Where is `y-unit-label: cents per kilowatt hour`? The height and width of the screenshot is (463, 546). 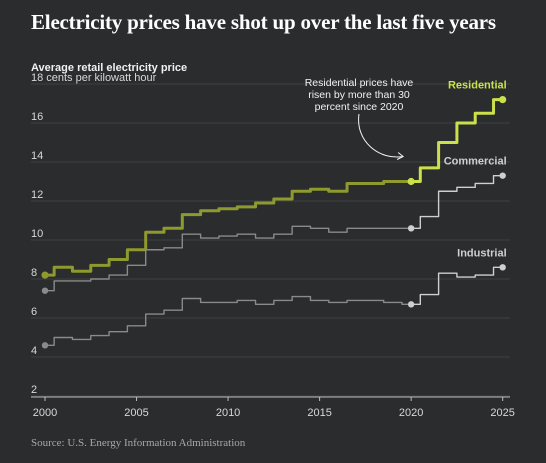 y-unit-label: cents per kilowatt hour is located at coordinates (101, 78).